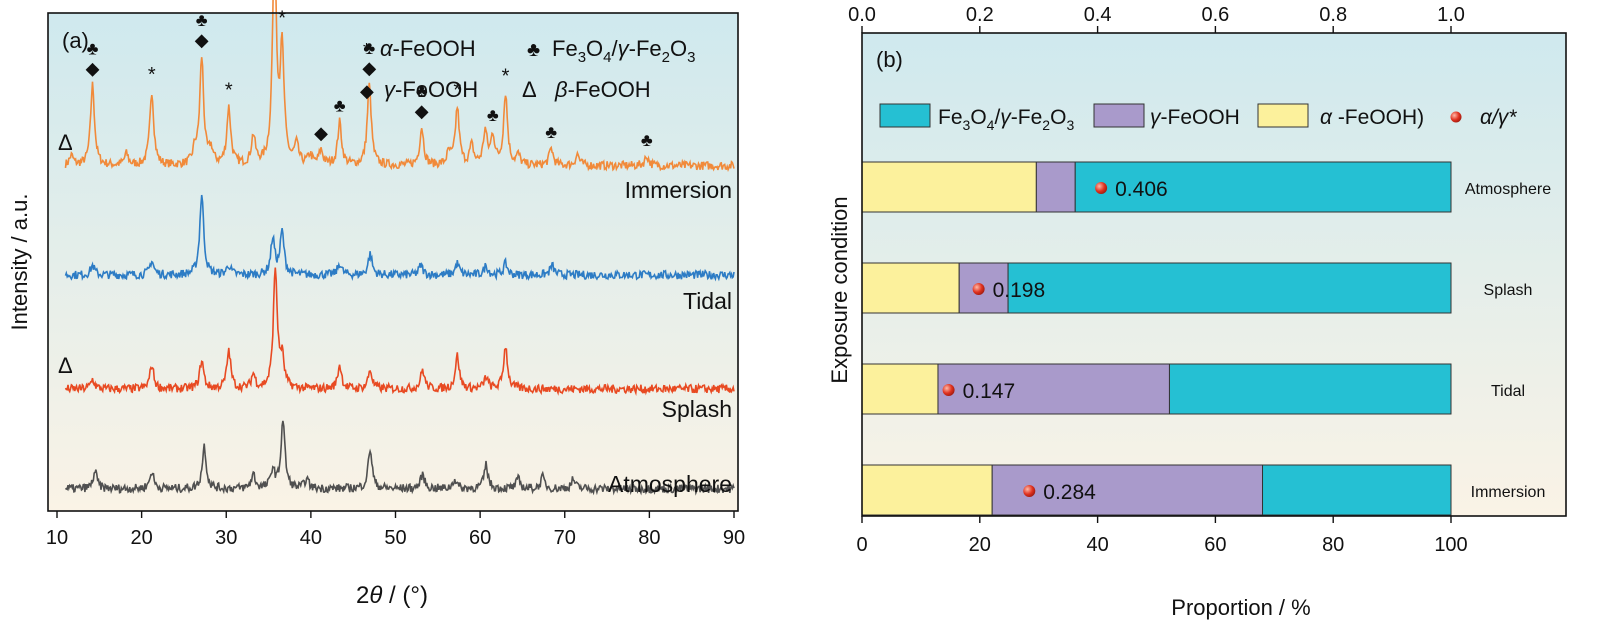 The width and height of the screenshot is (1605, 630). What do you see at coordinates (395, 538) in the screenshot?
I see `x-tick-label: 50` at bounding box center [395, 538].